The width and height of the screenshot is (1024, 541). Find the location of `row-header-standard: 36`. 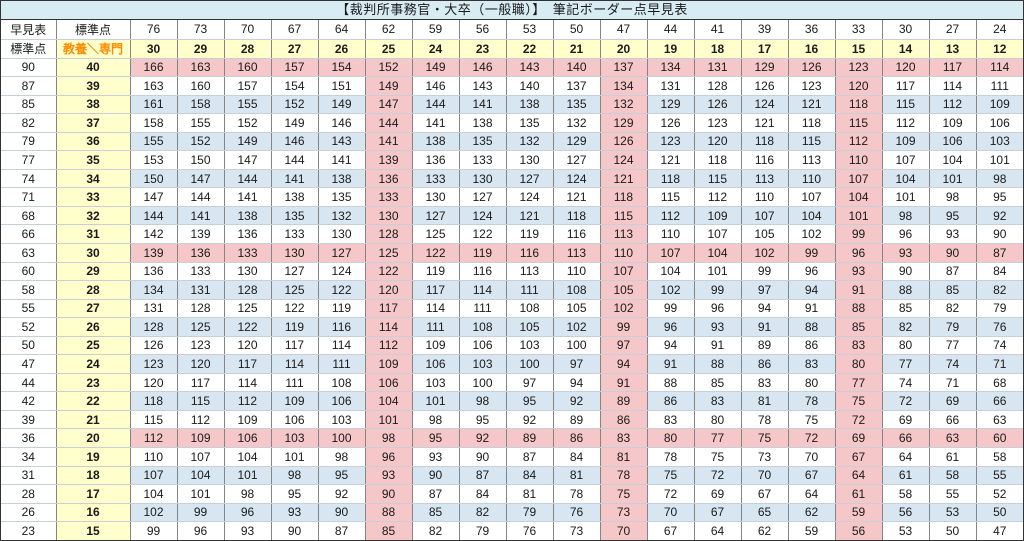

row-header-standard: 36 is located at coordinates (29, 438).